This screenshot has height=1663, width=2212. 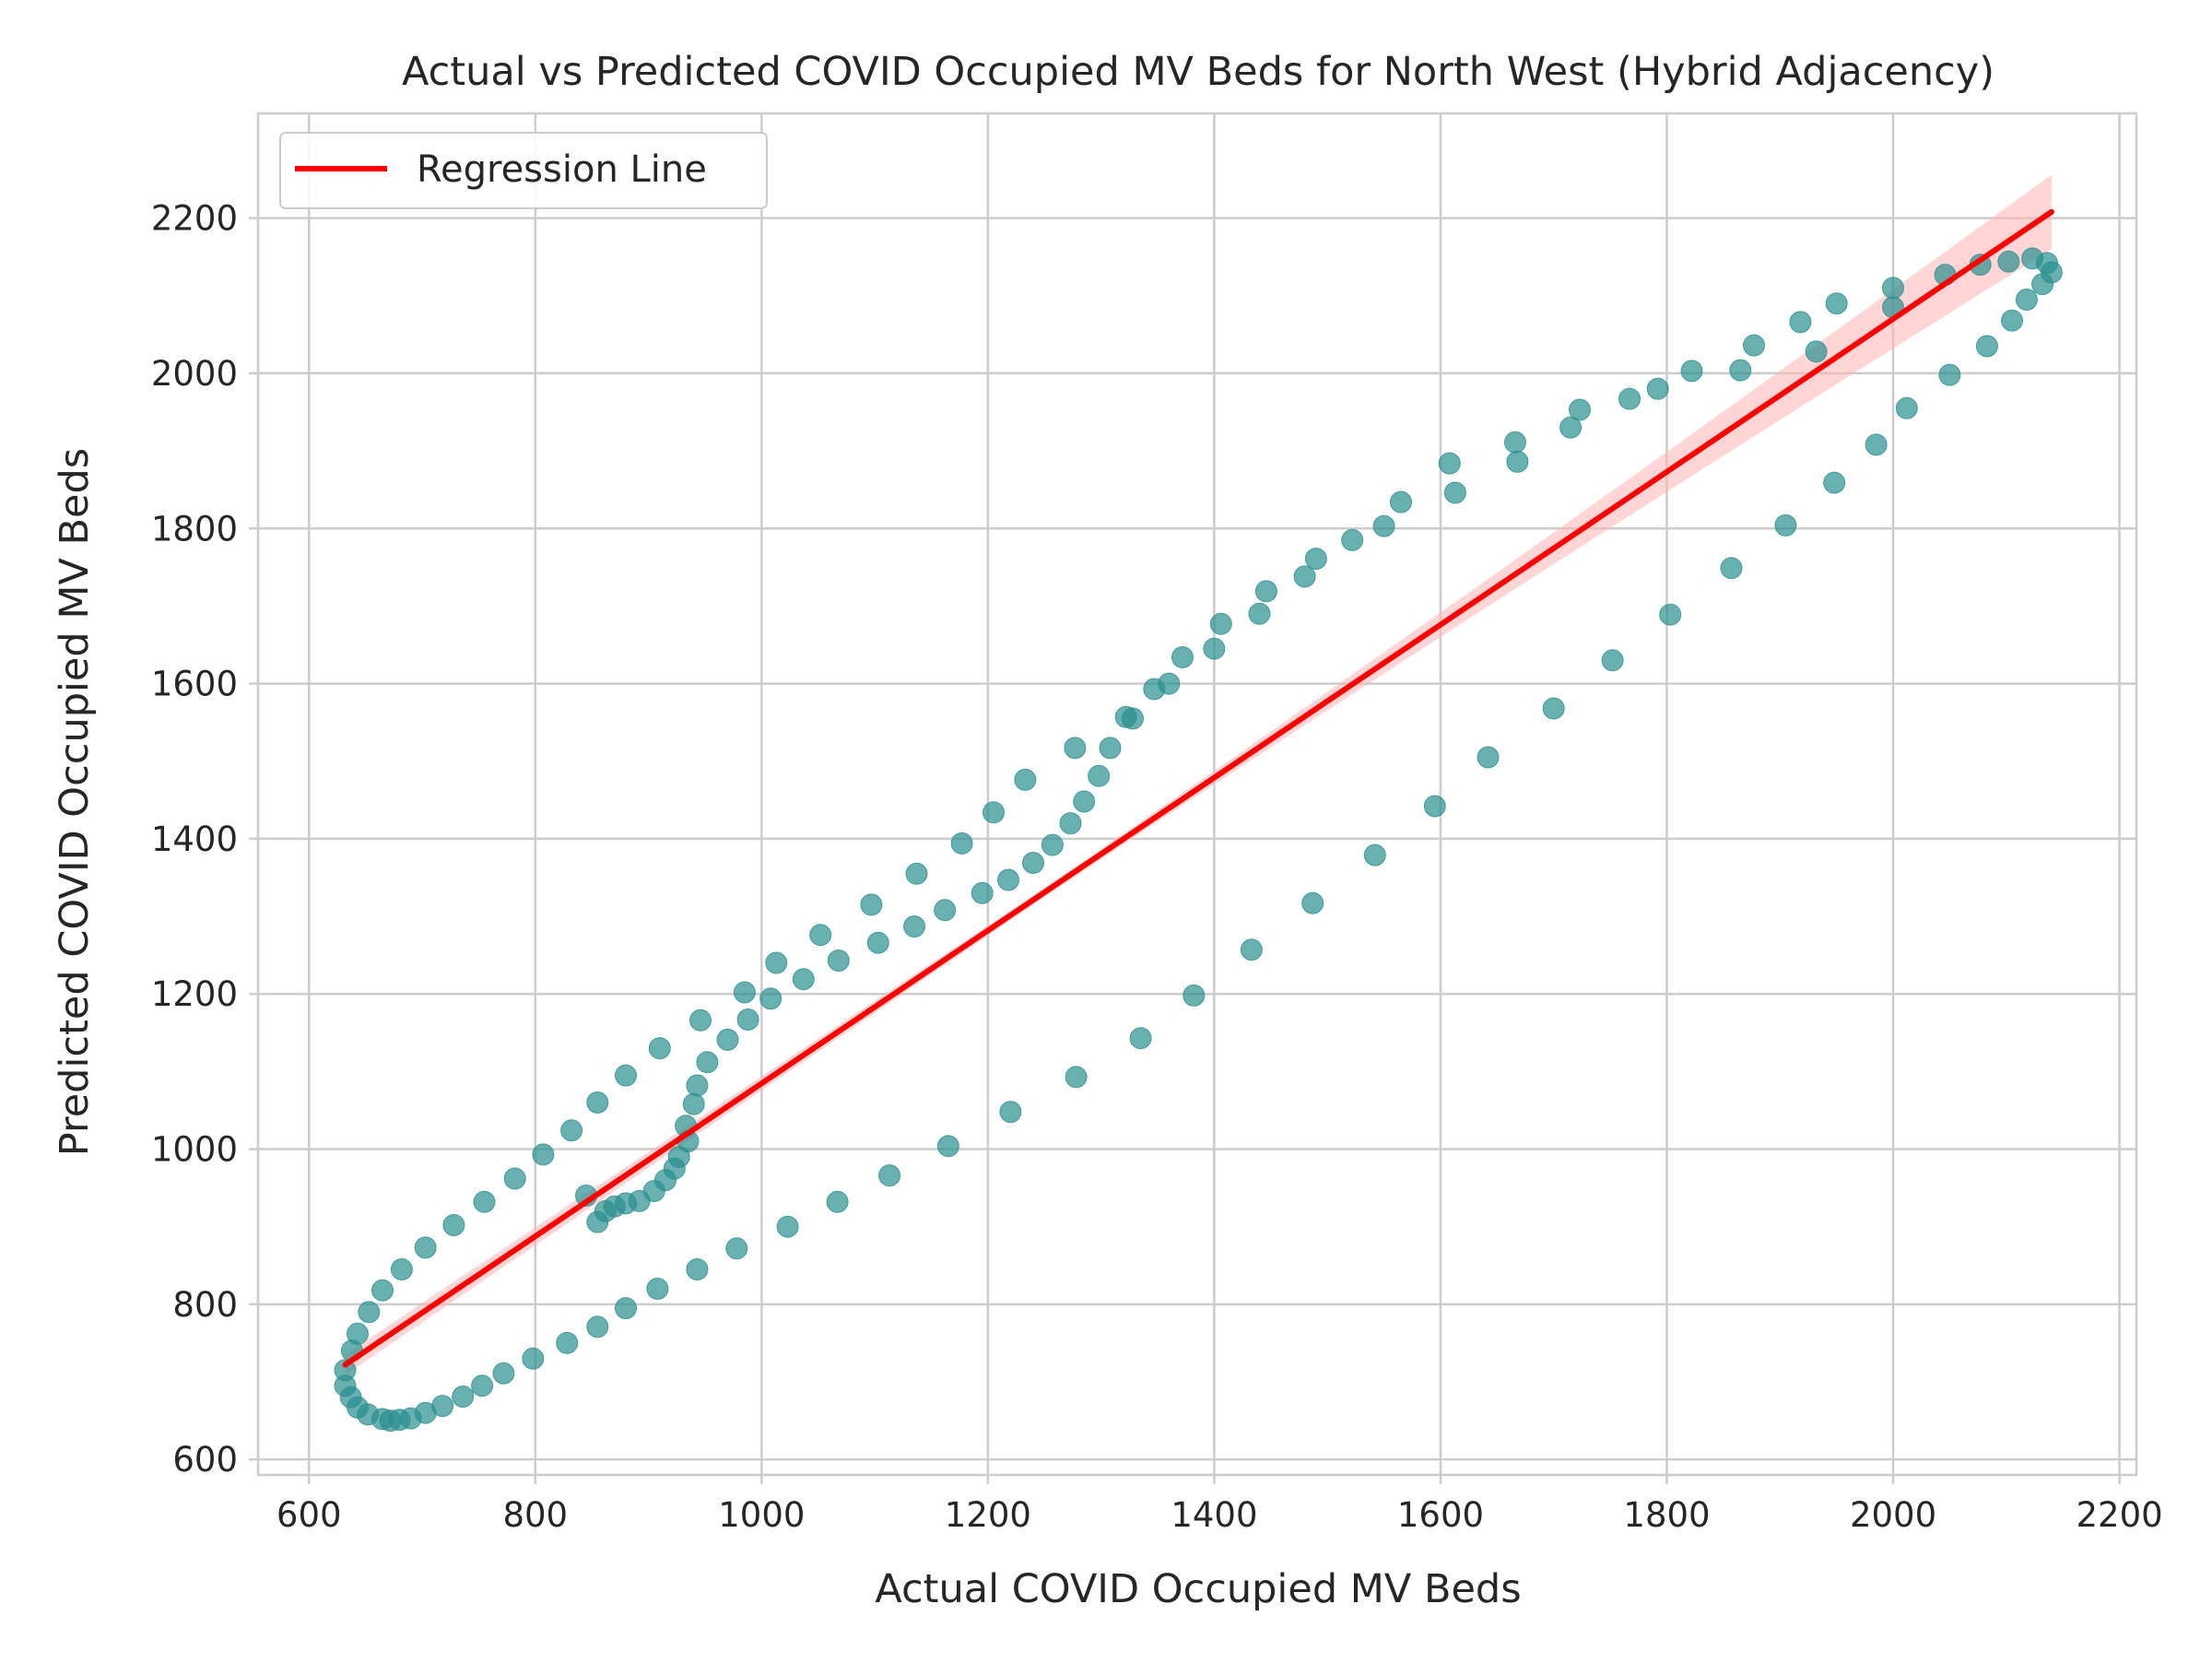 I want to click on x-tick-label: 2000, so click(x=1893, y=1515).